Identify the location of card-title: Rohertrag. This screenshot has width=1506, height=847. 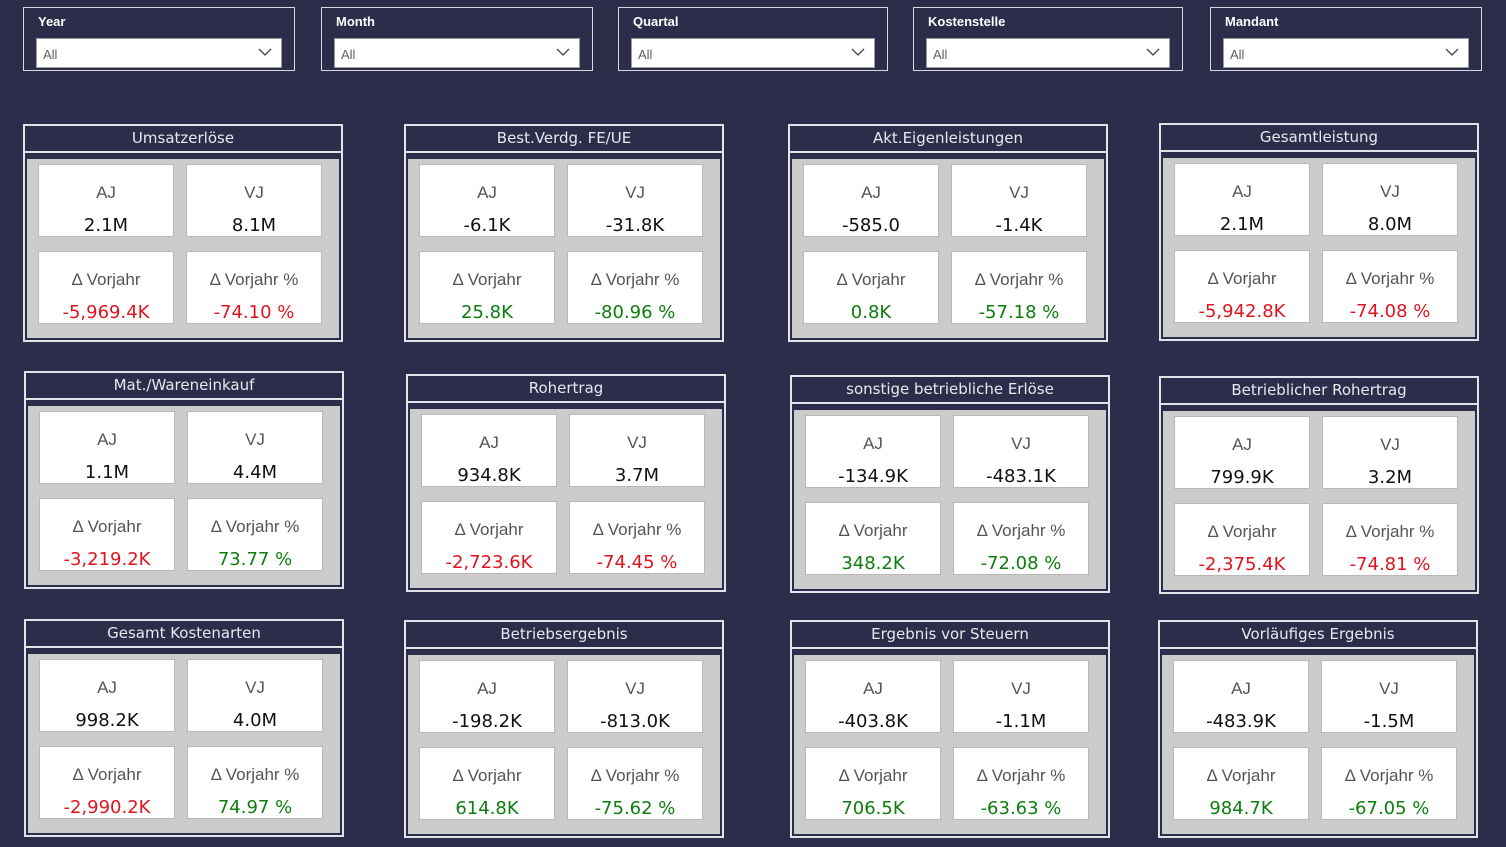
(566, 389).